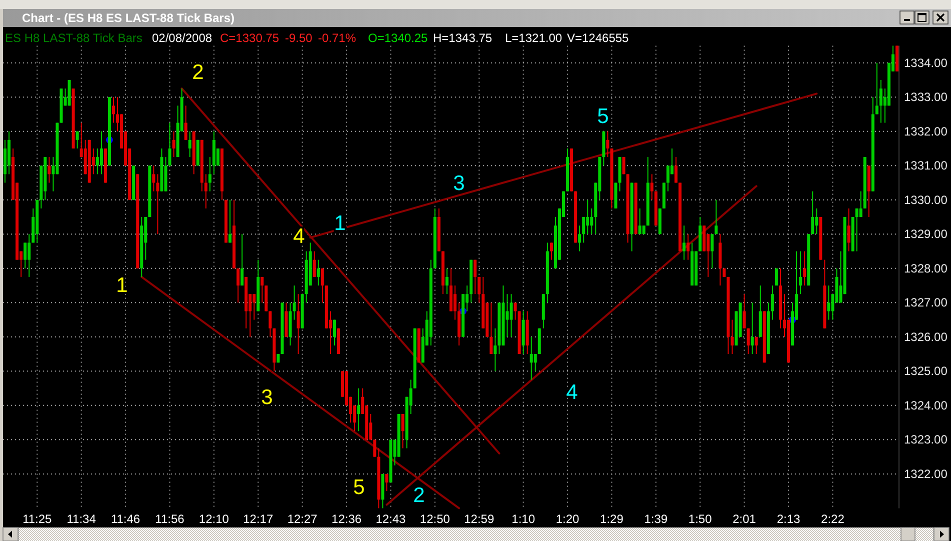 This screenshot has height=541, width=951. Describe the element at coordinates (926, 131) in the screenshot. I see `y-tick-label: 1332.00` at that location.